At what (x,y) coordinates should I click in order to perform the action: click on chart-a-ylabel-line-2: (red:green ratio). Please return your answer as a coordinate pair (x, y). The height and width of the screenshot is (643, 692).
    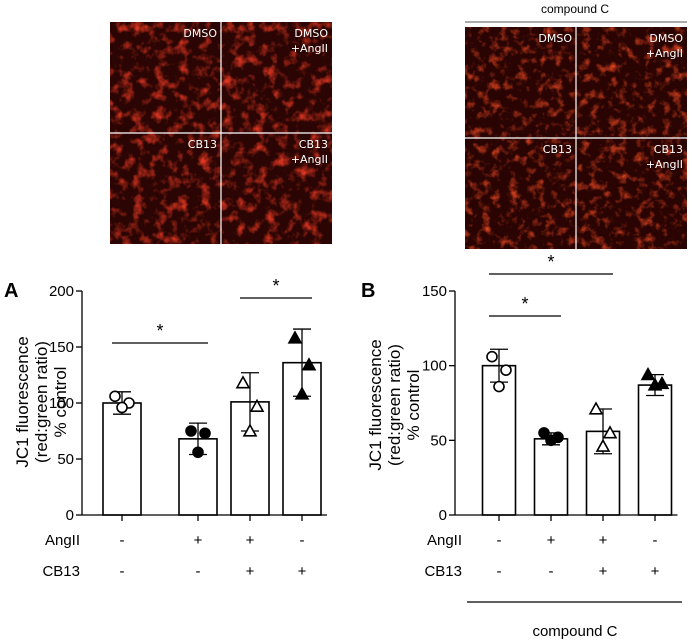
    Looking at the image, I should click on (41, 402).